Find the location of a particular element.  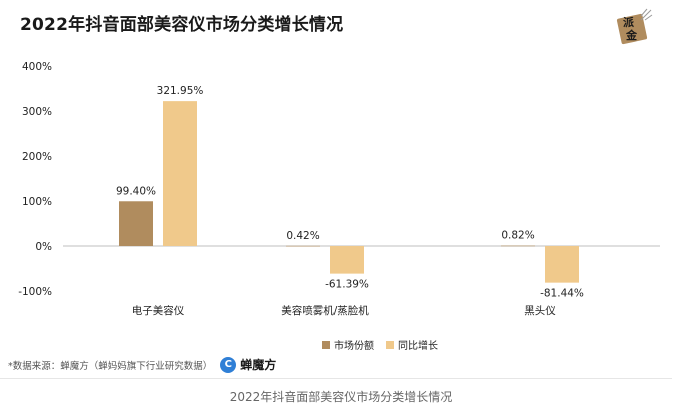

data-label: 0.82% is located at coordinates (517, 236).